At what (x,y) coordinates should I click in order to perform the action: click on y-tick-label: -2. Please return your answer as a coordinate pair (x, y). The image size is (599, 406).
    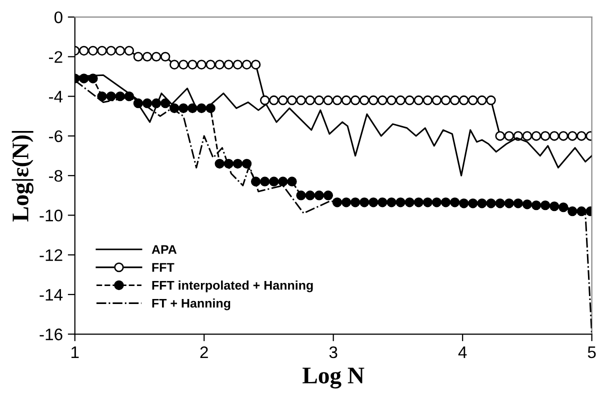
    Looking at the image, I should click on (55, 57).